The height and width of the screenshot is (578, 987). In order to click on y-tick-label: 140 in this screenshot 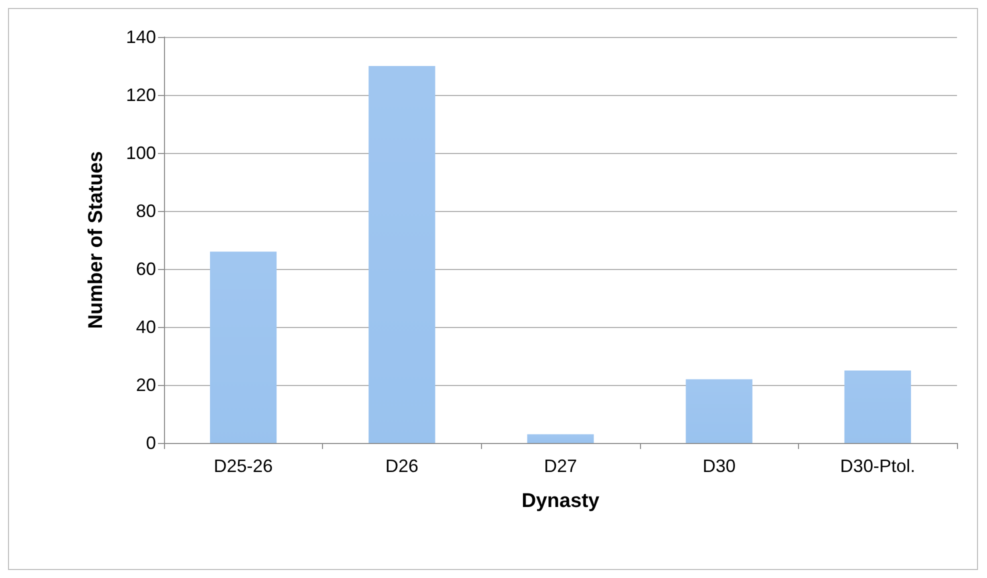, I will do `click(141, 37)`.